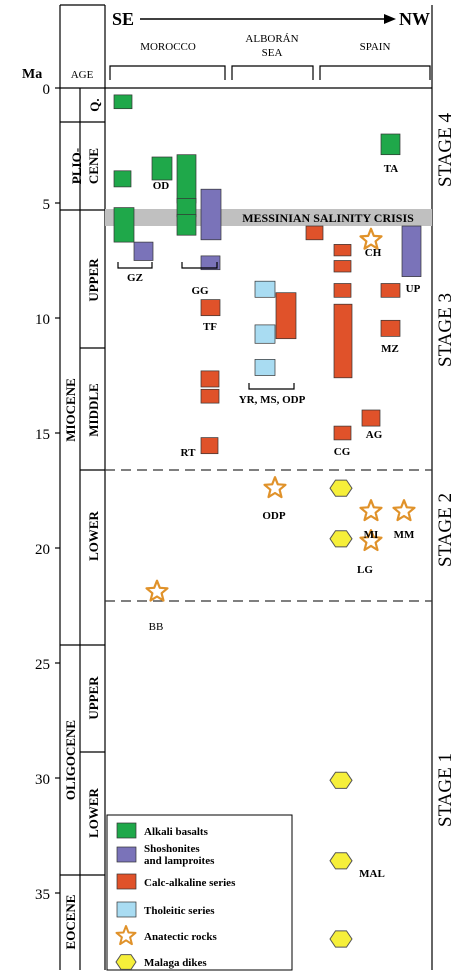 The image size is (458, 980). I want to click on tick-label: 20, so click(42, 550).